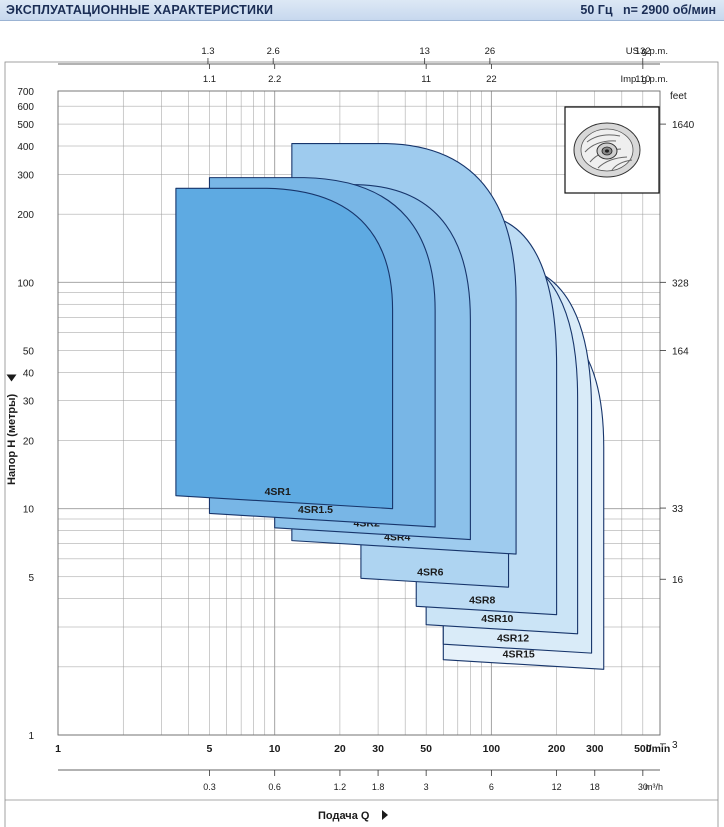 The image size is (724, 827). What do you see at coordinates (557, 749) in the screenshot?
I see `x-tick-label: 200` at bounding box center [557, 749].